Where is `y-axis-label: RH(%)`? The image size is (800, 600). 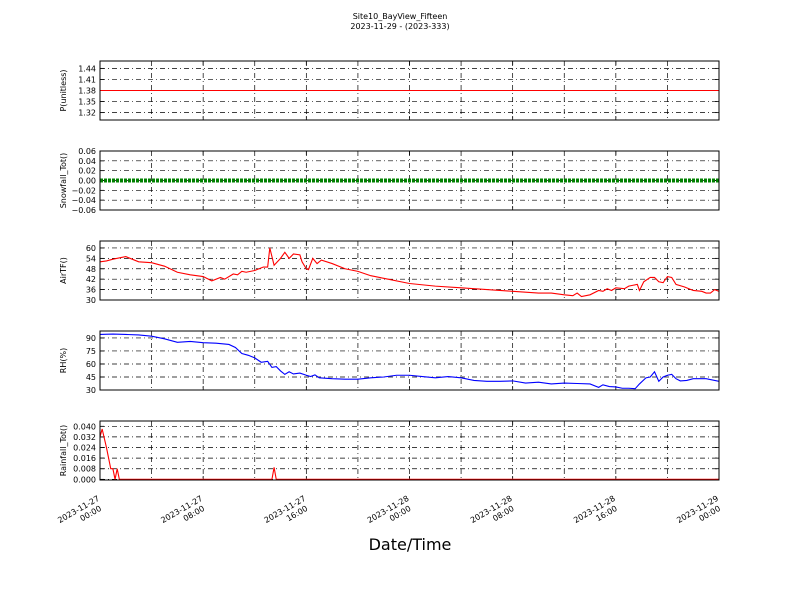 y-axis-label: RH(%) is located at coordinates (63, 360).